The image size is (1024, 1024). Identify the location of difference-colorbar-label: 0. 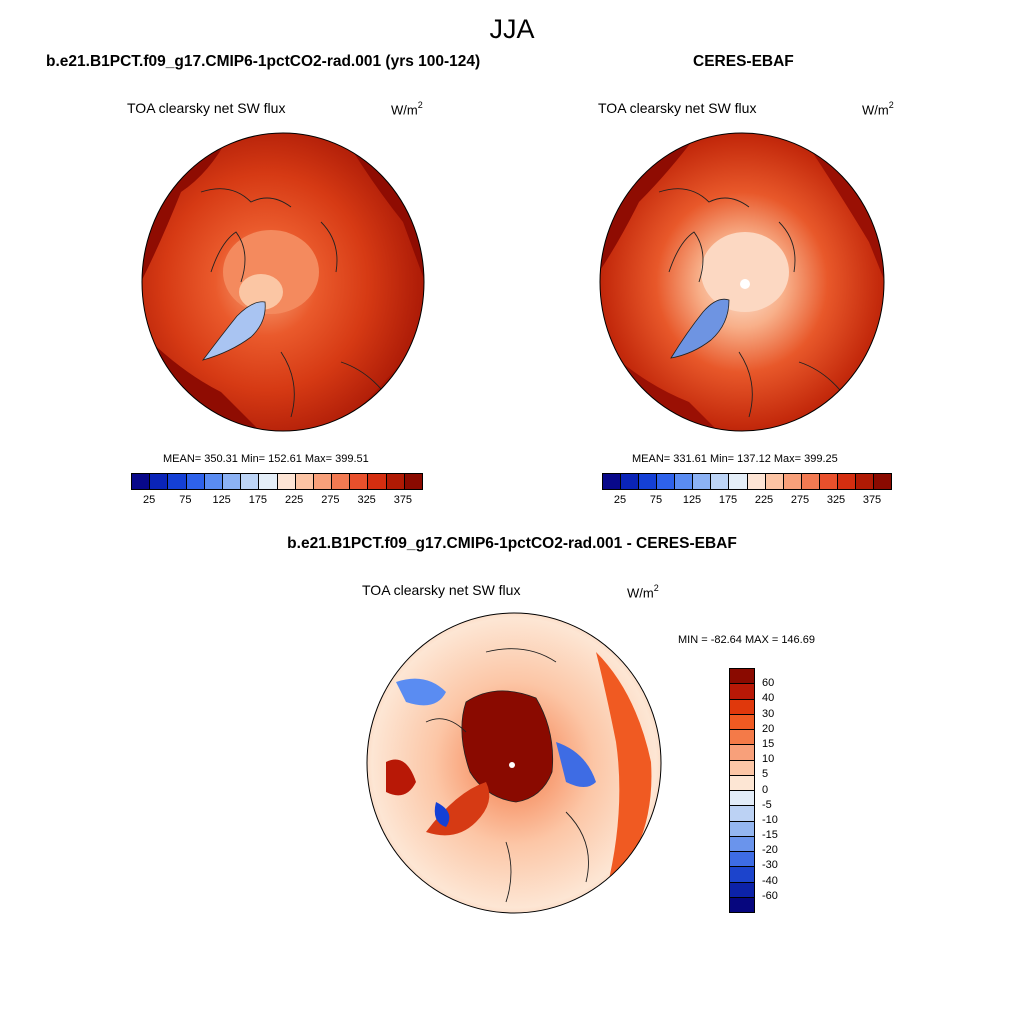
(765, 789).